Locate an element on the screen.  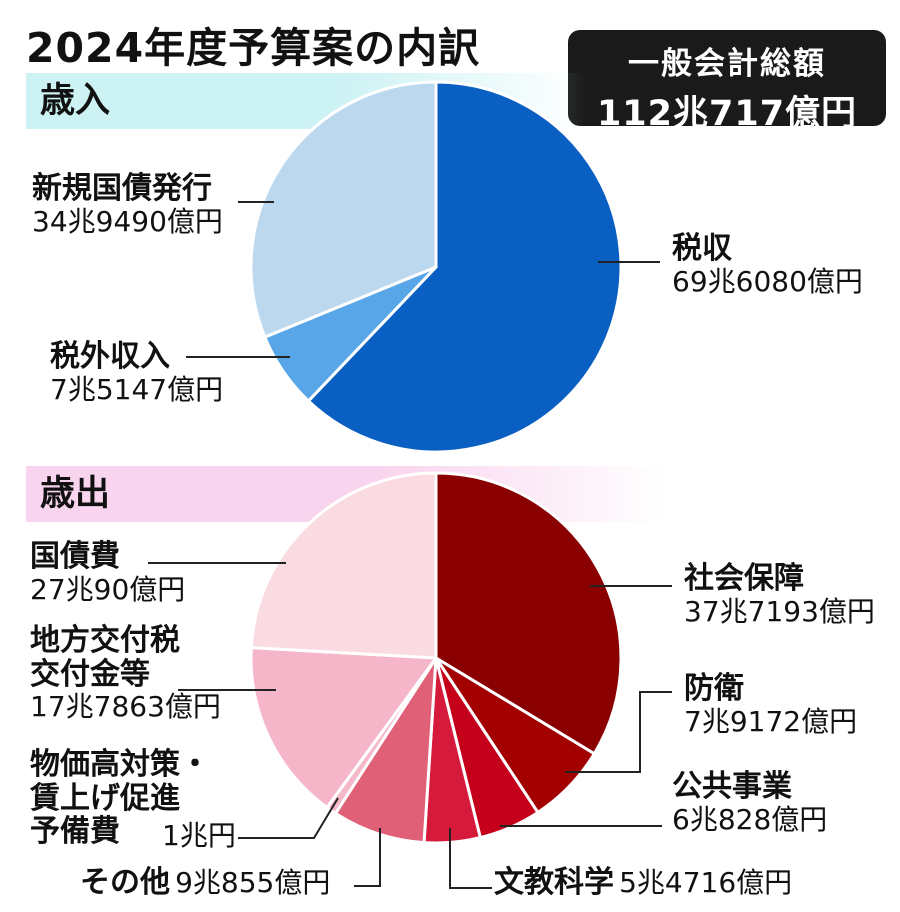
label-defense-name: 防衛 is located at coordinates (714, 688).